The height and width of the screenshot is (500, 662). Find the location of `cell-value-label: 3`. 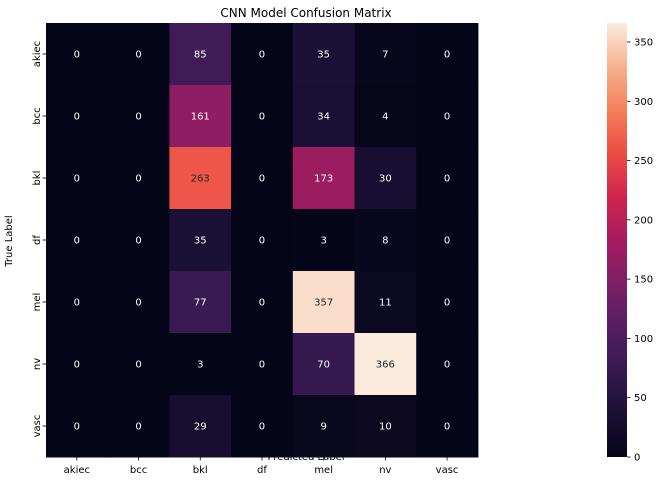

cell-value-label: 3 is located at coordinates (200, 365).